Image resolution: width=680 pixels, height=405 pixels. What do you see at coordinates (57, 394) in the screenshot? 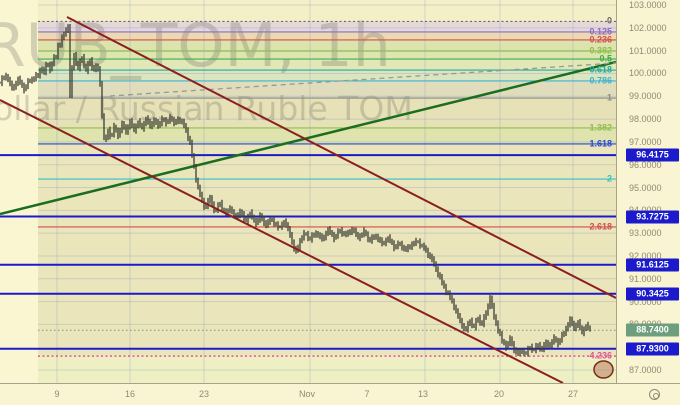
I see `time-tick-label: 9` at bounding box center [57, 394].